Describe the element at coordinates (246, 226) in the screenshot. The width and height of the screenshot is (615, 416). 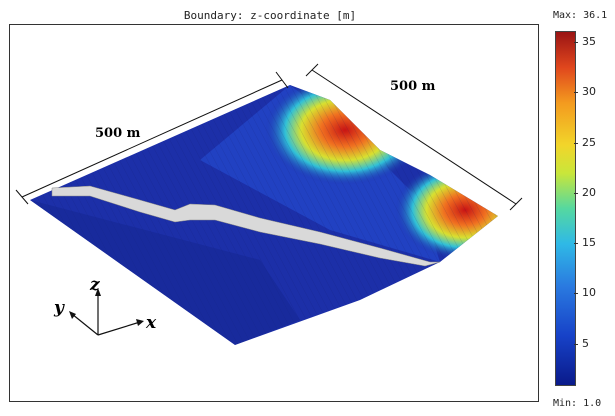
I see `road-band` at that location.